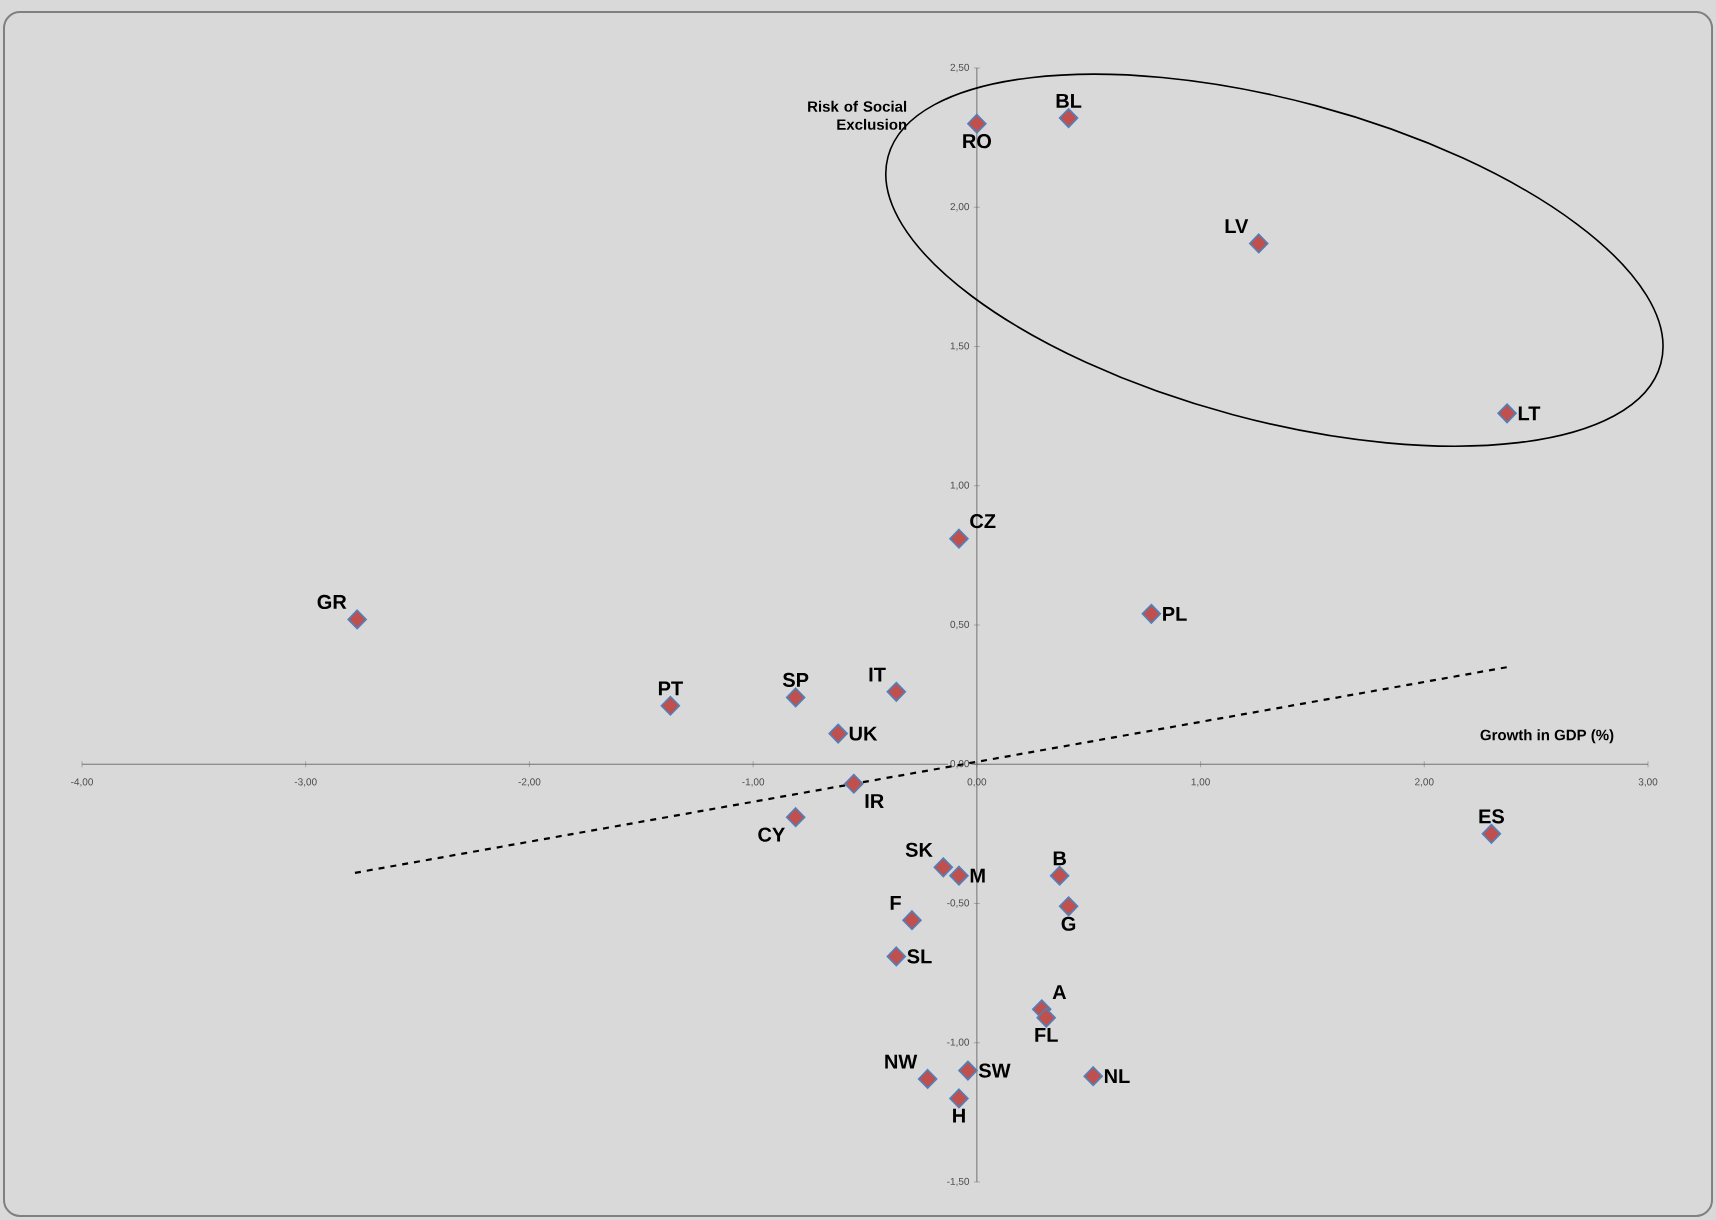 This screenshot has height=1220, width=1716. Describe the element at coordinates (959, 1115) in the screenshot. I see `series-label: H` at that location.